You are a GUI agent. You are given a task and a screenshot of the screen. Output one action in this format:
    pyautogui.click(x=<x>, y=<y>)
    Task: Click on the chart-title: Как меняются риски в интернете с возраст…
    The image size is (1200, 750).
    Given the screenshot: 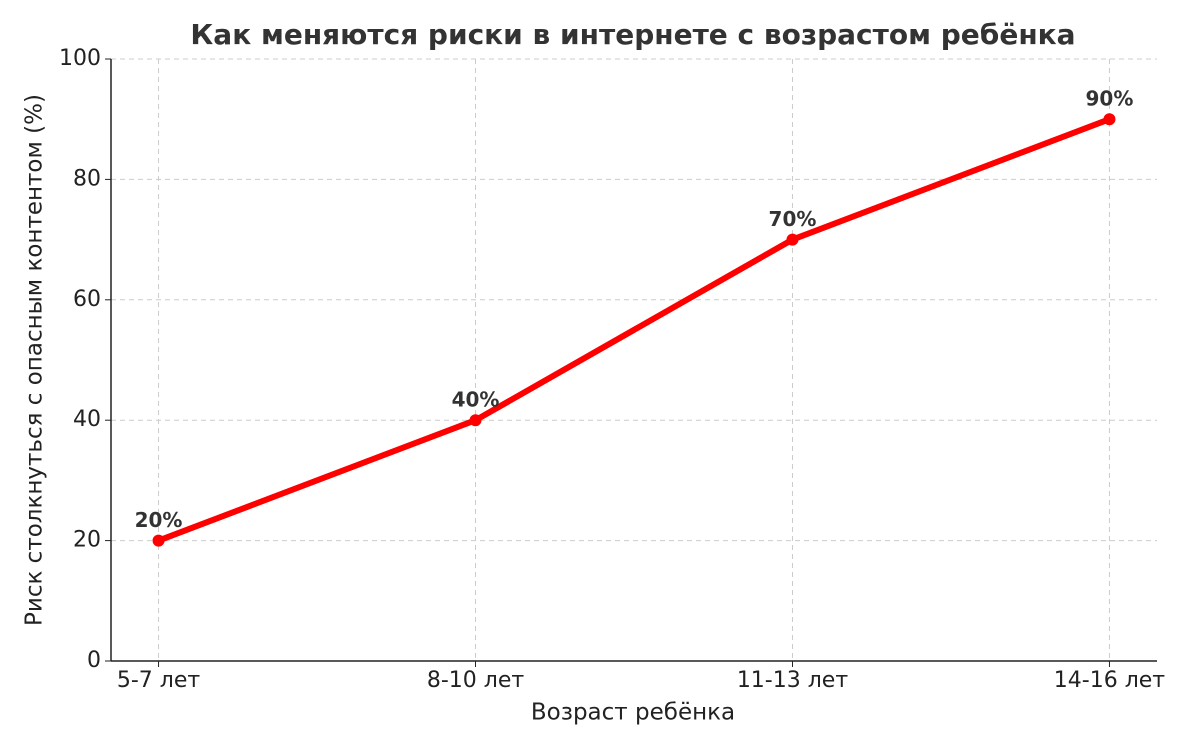 What is the action you would take?
    pyautogui.click(x=632, y=34)
    